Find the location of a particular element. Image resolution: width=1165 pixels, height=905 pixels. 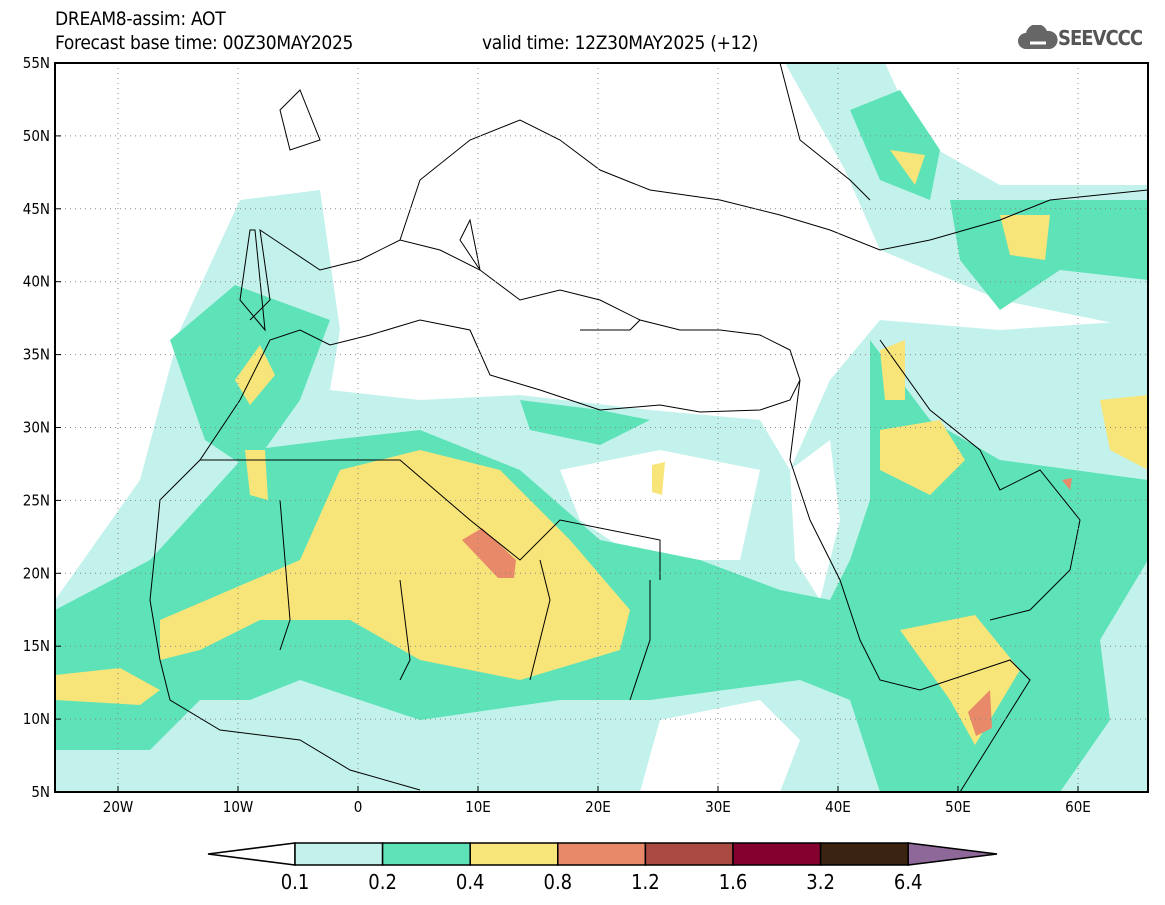

lat-label: 15N is located at coordinates (36, 646).